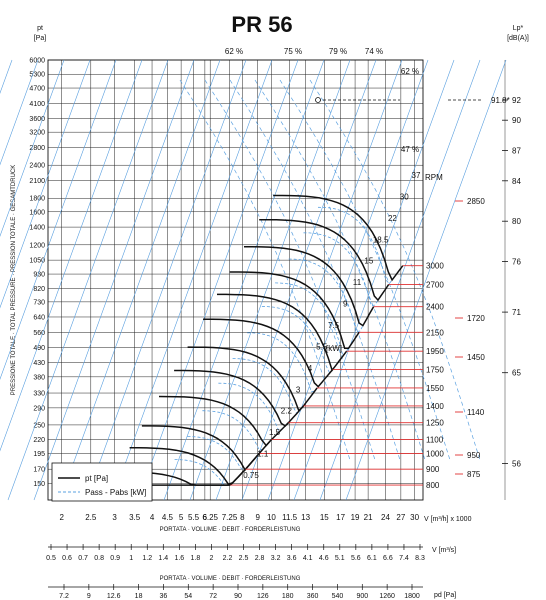  I want to click on rpm-value-2150: 2150, so click(435, 332).